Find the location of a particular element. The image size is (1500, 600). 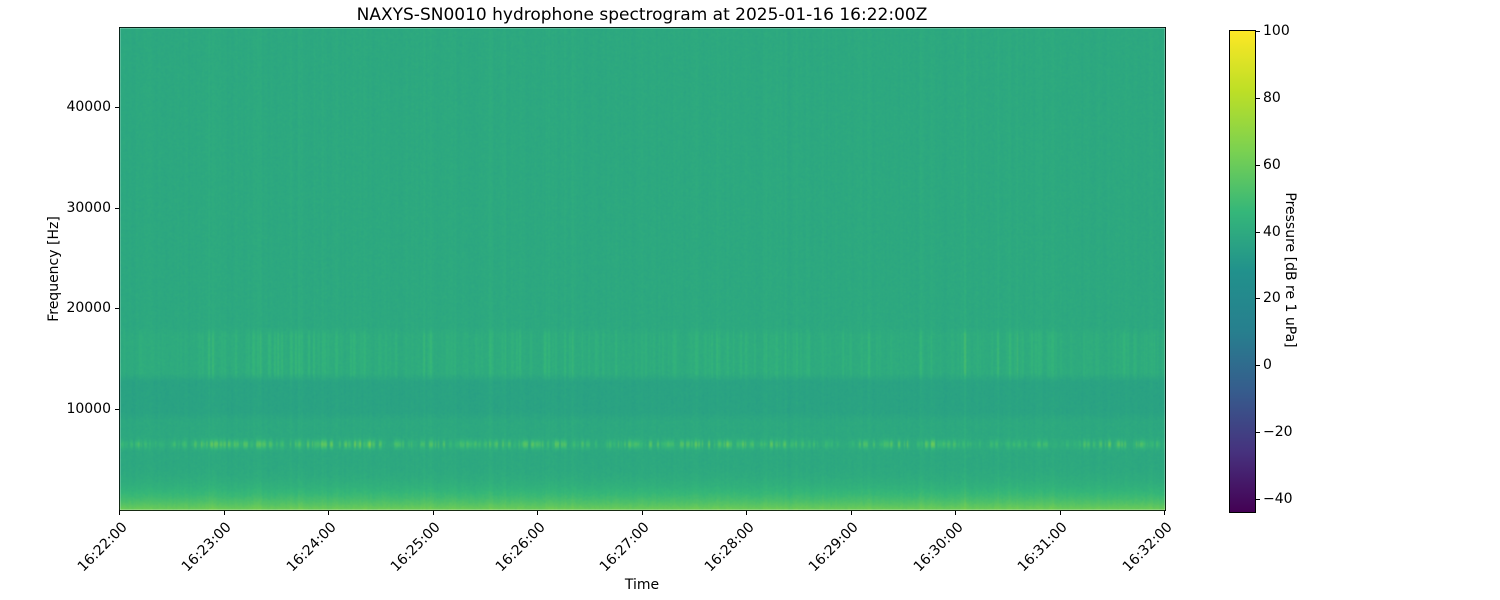

x-tick-label: 16:26:00 is located at coordinates (520, 546).